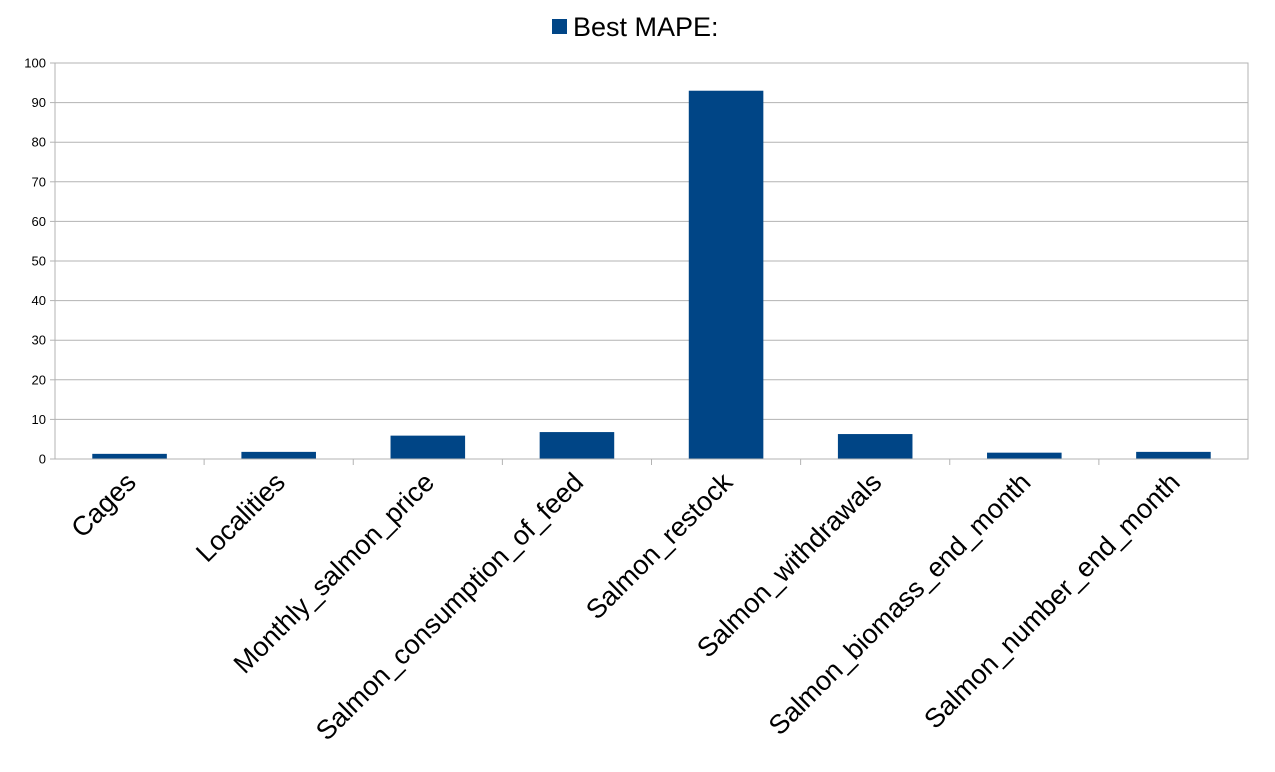  What do you see at coordinates (559, 26) in the screenshot?
I see `legend-swatch` at bounding box center [559, 26].